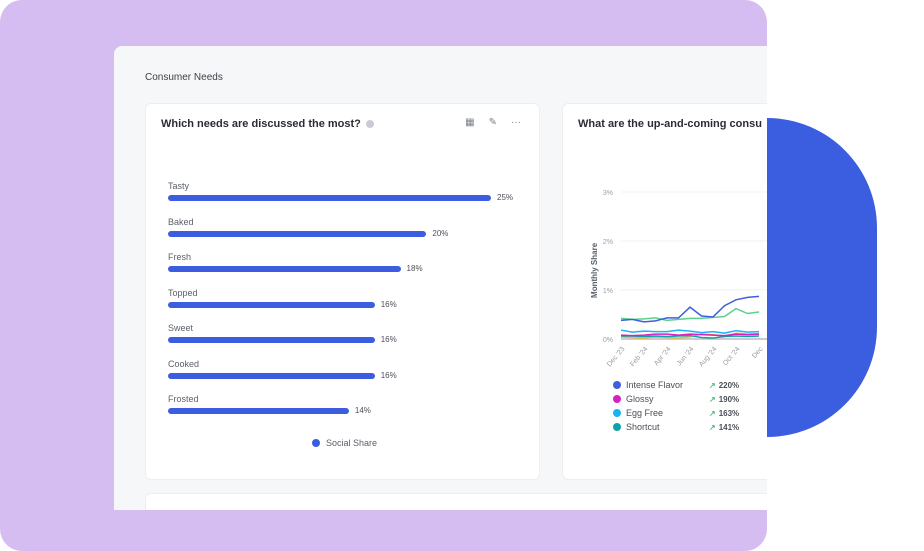  I want to click on x-tick-label: Feb '24, so click(639, 357).